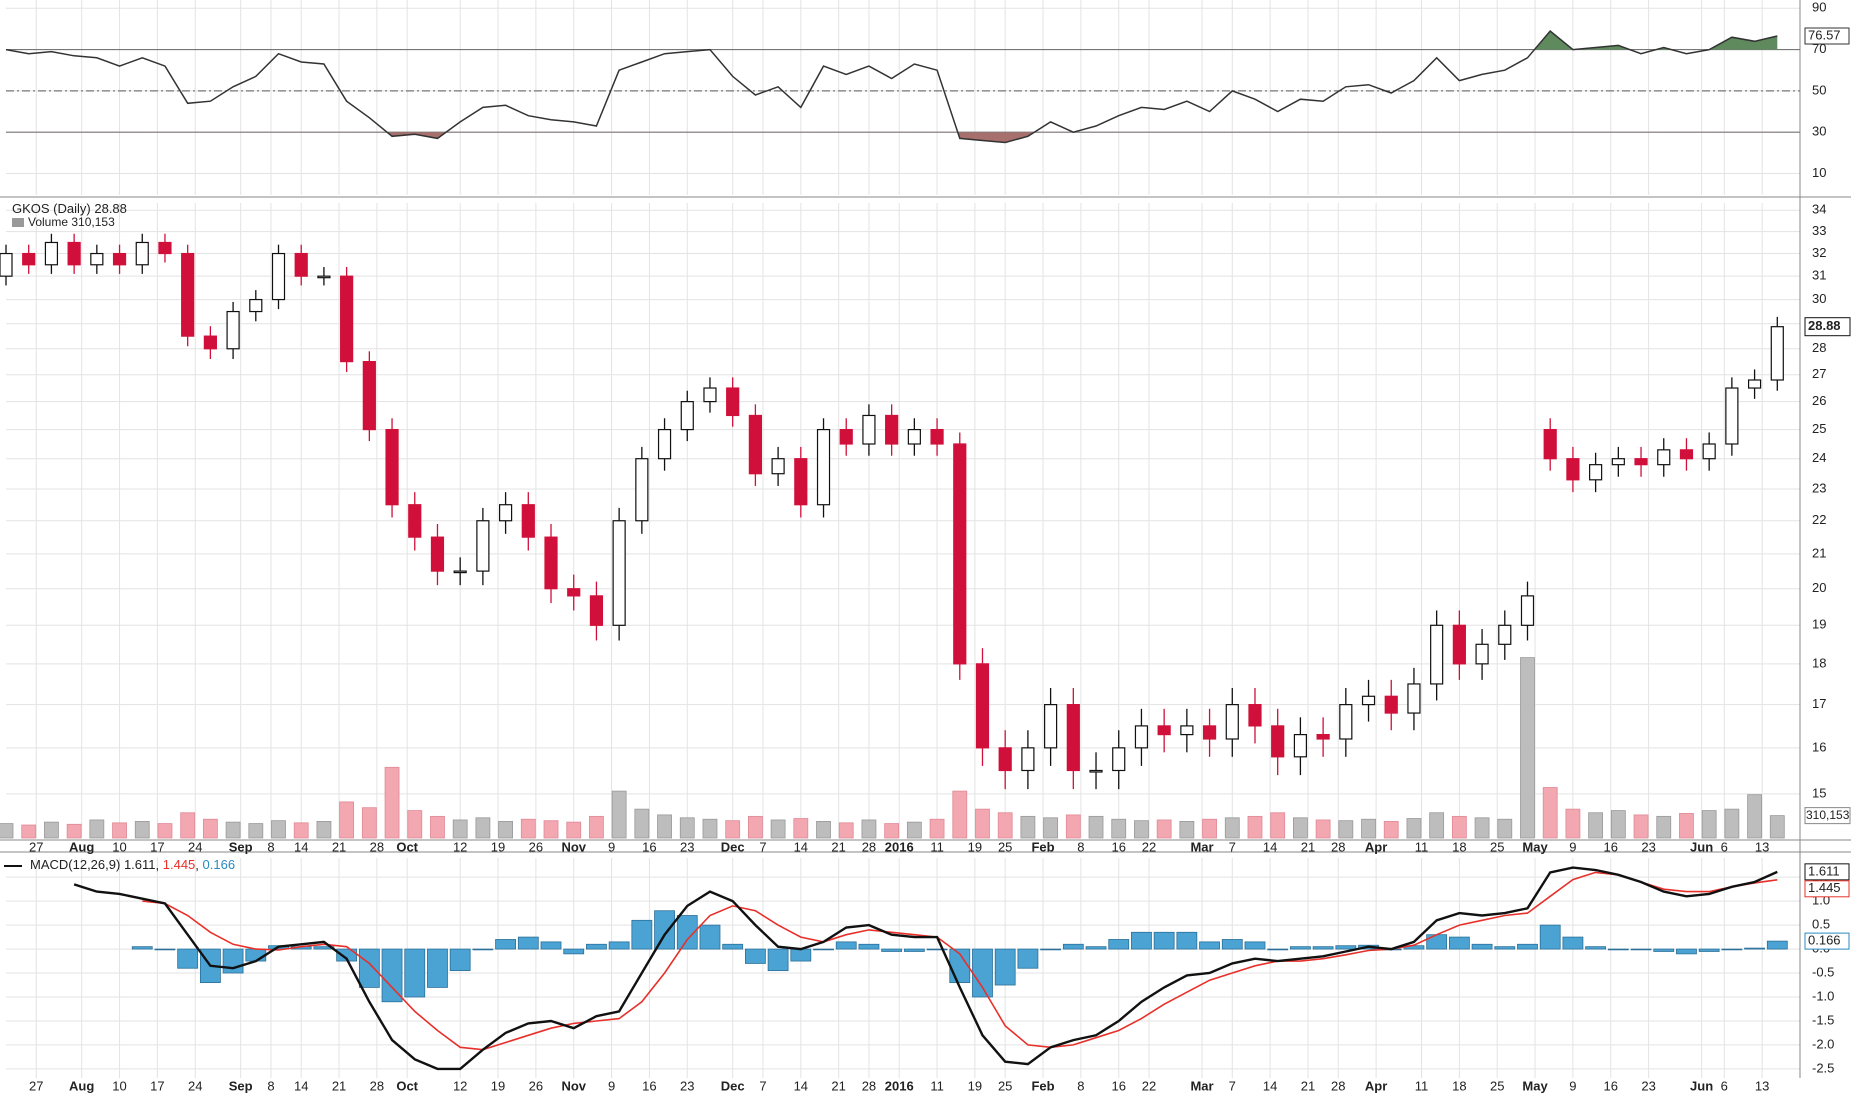 This screenshot has height=1097, width=1851. What do you see at coordinates (1376, 1085) in the screenshot?
I see `x-tick-label: Apr` at bounding box center [1376, 1085].